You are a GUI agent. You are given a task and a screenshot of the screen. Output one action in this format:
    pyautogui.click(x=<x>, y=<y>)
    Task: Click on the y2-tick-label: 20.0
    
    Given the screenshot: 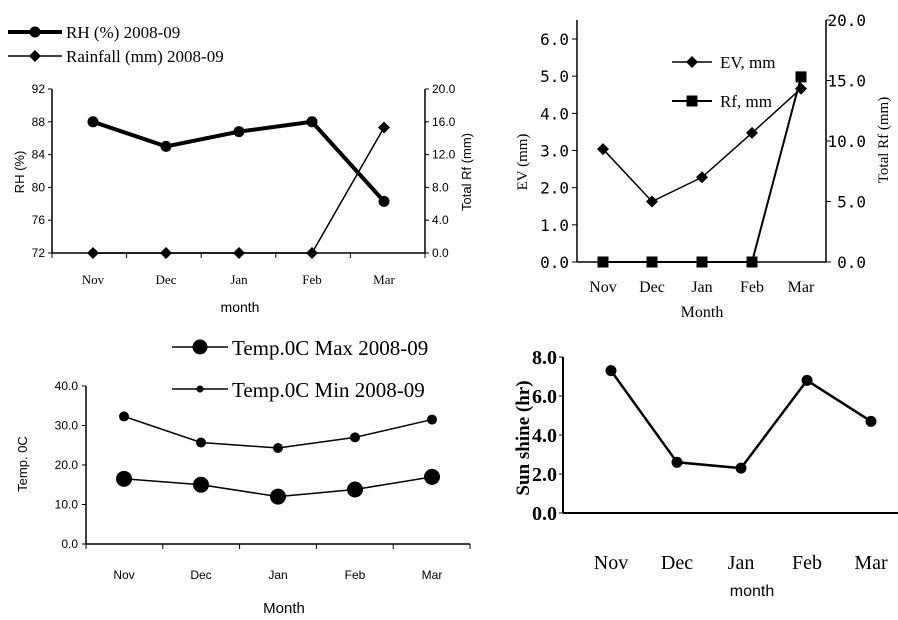 What is the action you would take?
    pyautogui.click(x=444, y=89)
    